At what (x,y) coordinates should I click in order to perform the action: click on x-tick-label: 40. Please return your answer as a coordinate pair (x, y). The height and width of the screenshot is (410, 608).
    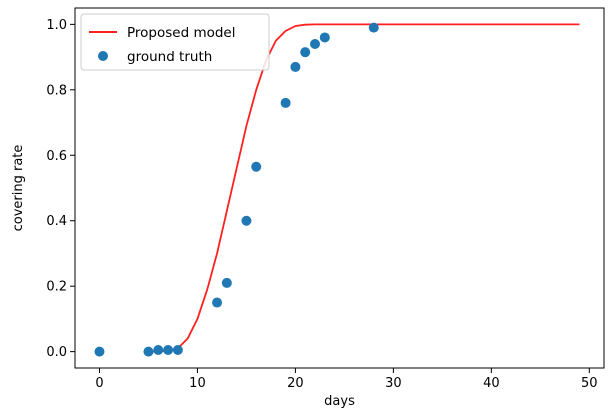
    Looking at the image, I should click on (491, 383).